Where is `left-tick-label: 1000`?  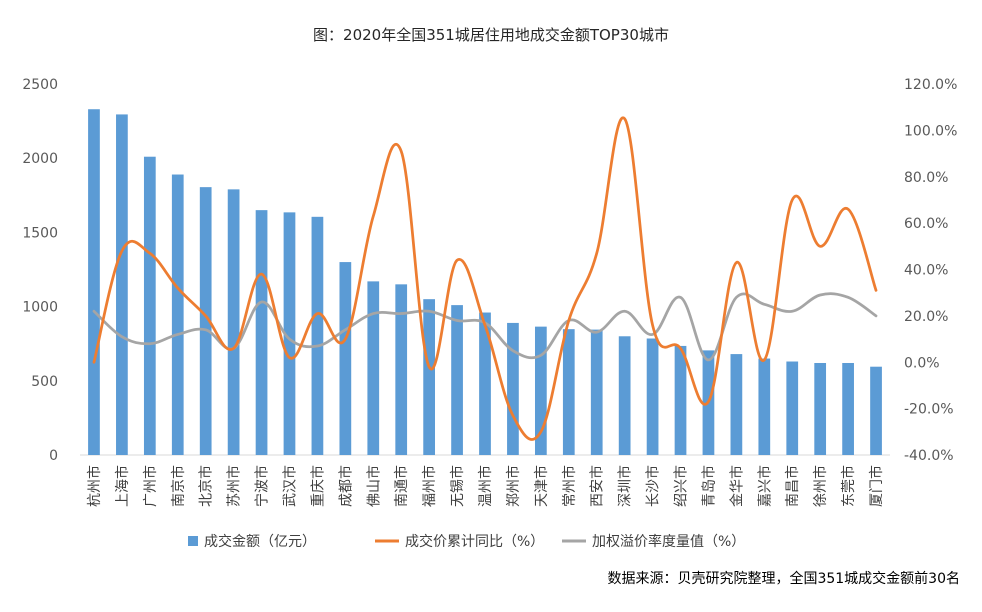
left-tick-label: 1000 is located at coordinates (40, 308).